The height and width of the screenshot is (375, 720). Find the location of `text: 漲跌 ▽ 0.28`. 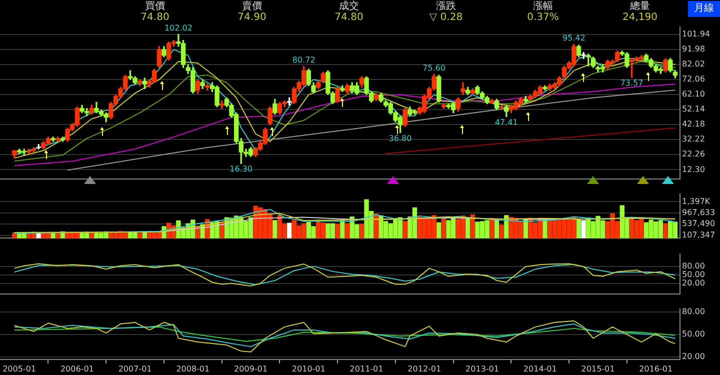

text: 漲跌 ▽ 0.28 is located at coordinates (446, 12).